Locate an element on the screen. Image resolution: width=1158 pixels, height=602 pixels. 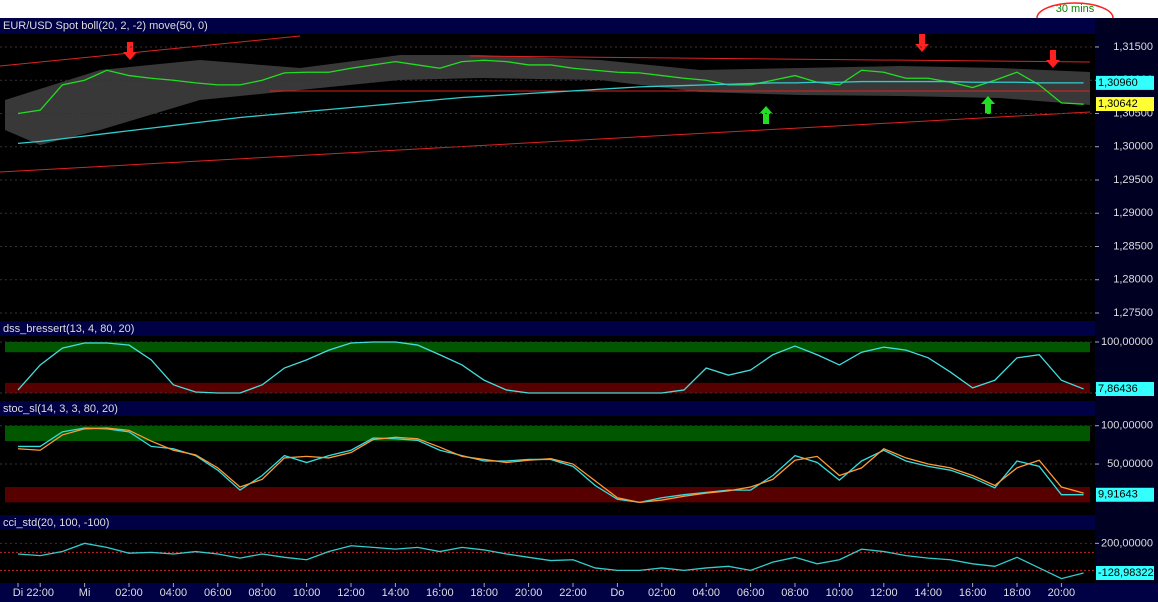
y-tick-label: 50,00000 is located at coordinates (1130, 464).